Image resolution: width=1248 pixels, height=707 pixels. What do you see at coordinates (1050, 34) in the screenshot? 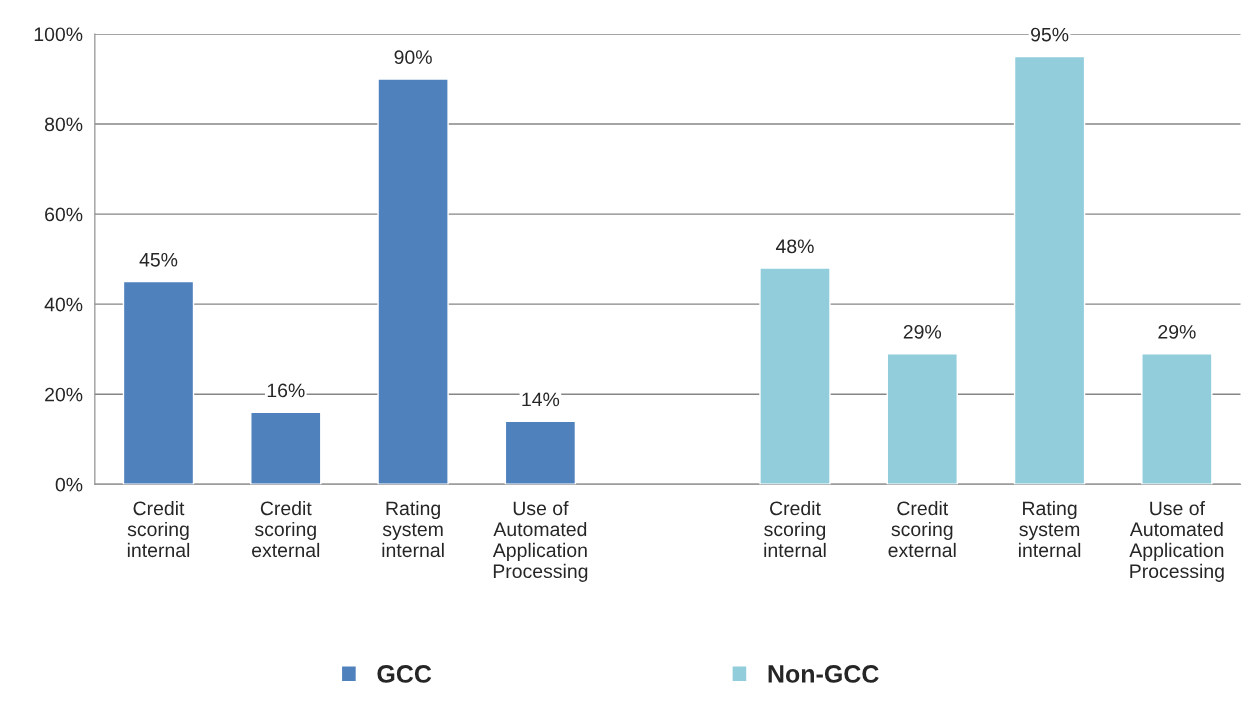
I see `data-label: 95%` at bounding box center [1050, 34].